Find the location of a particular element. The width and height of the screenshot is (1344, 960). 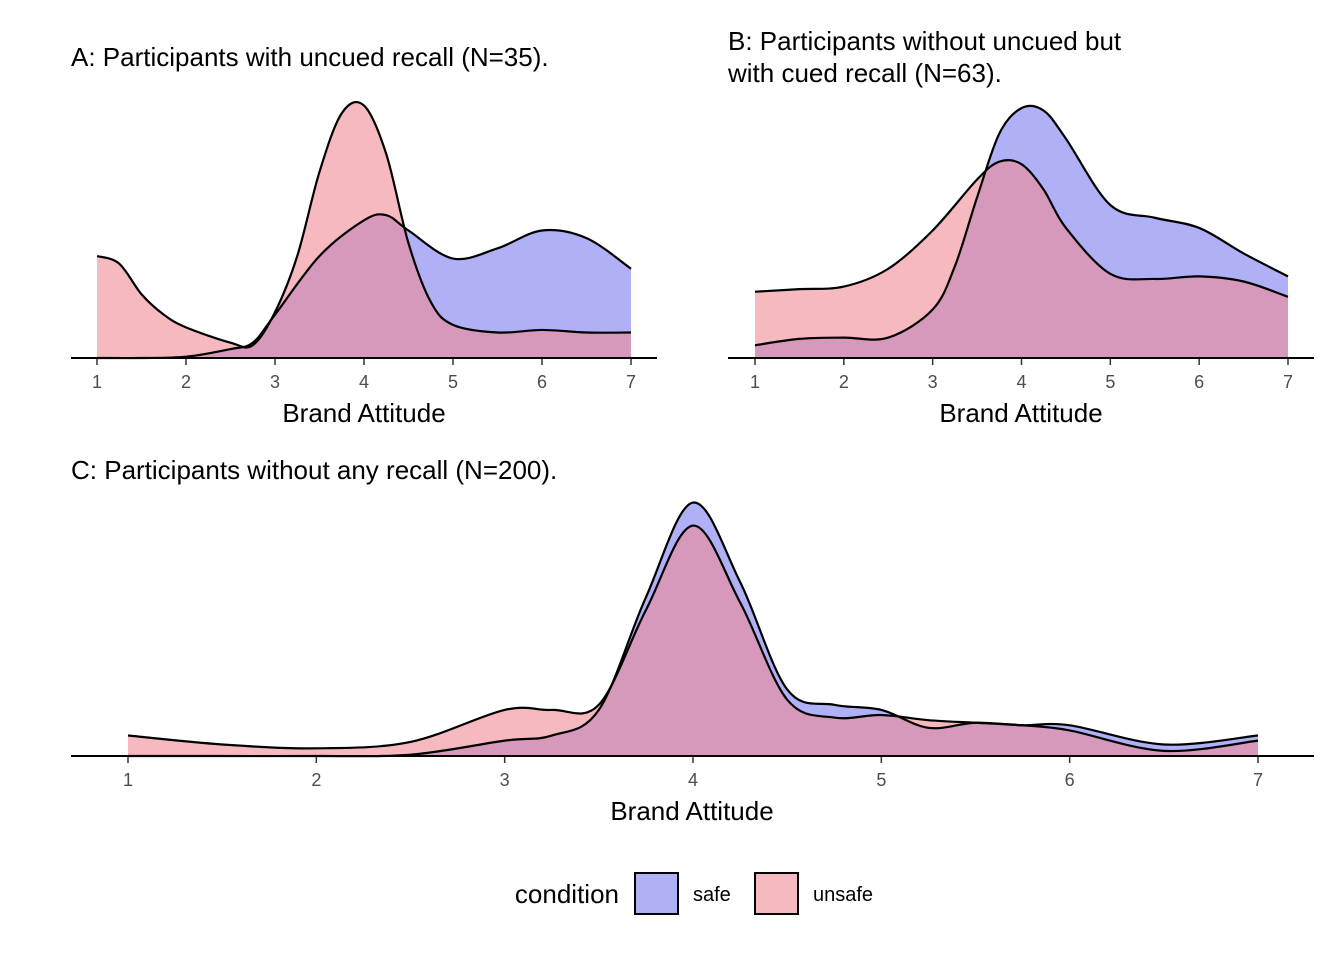

panel-c-x-tick-label-6: 6 is located at coordinates (1070, 780).